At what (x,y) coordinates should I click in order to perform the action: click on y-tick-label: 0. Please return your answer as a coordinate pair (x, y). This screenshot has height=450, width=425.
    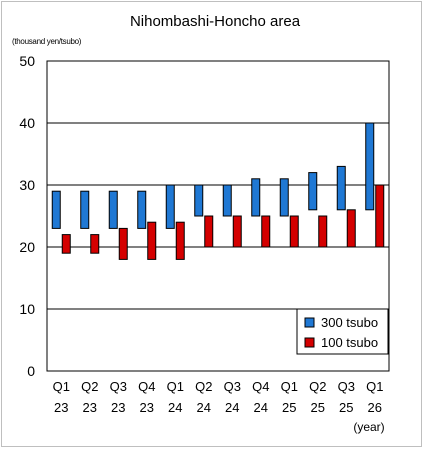
    Looking at the image, I should click on (31, 371).